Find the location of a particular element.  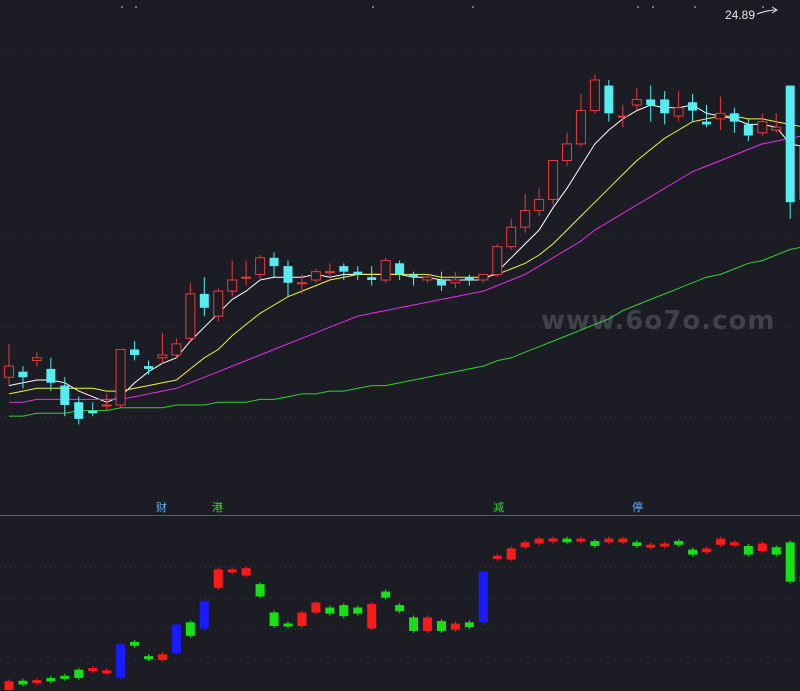

marker-jian: 减 is located at coordinates (498, 507).